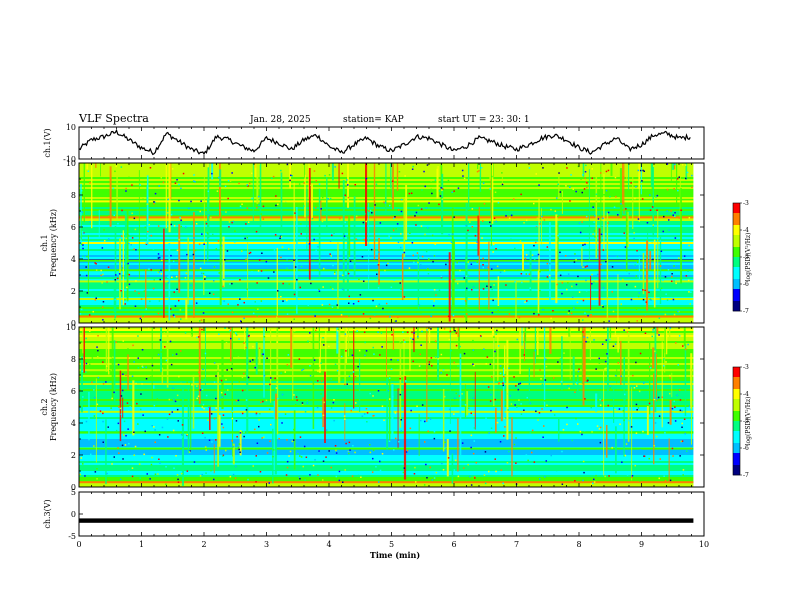  Describe the element at coordinates (736, 248) in the screenshot. I see `colorbar-swatch` at that location.